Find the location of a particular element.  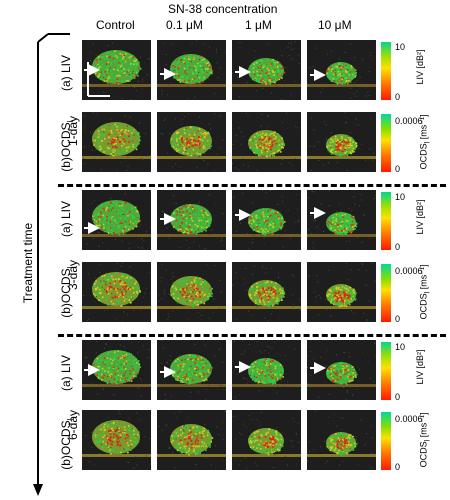

colorbar-ocds-day1-max: 0.0006 is located at coordinates (409, 121).